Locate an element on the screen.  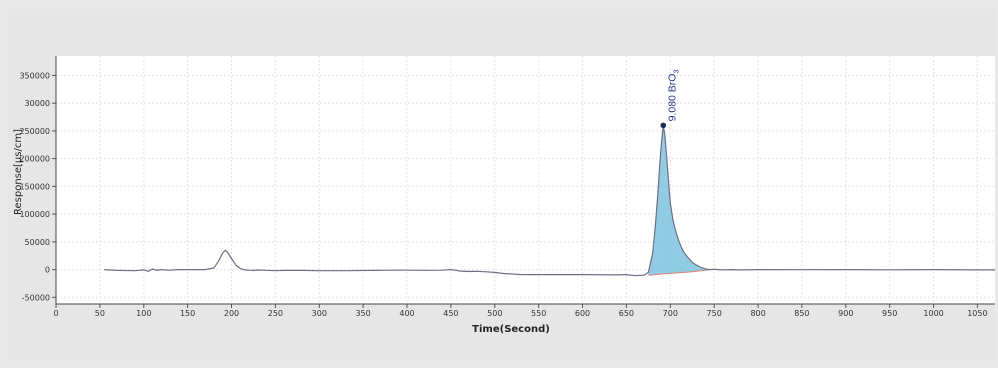
x-tick-label: 450 is located at coordinates (450, 313).